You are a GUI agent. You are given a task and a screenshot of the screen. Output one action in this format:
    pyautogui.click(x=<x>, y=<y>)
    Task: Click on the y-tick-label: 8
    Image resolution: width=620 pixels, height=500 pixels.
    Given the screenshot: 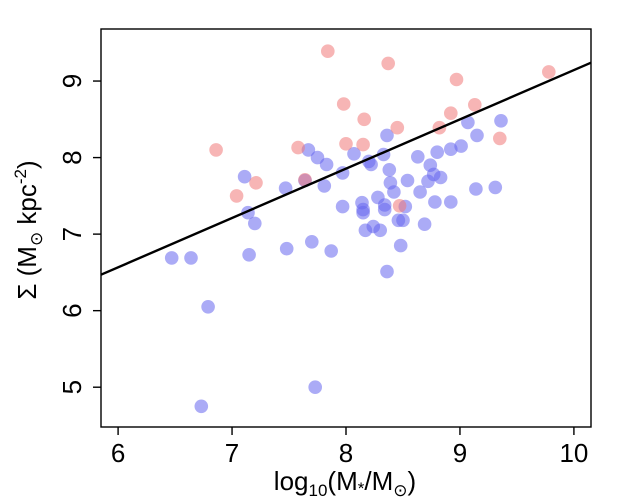 What is the action you would take?
    pyautogui.click(x=72, y=157)
    